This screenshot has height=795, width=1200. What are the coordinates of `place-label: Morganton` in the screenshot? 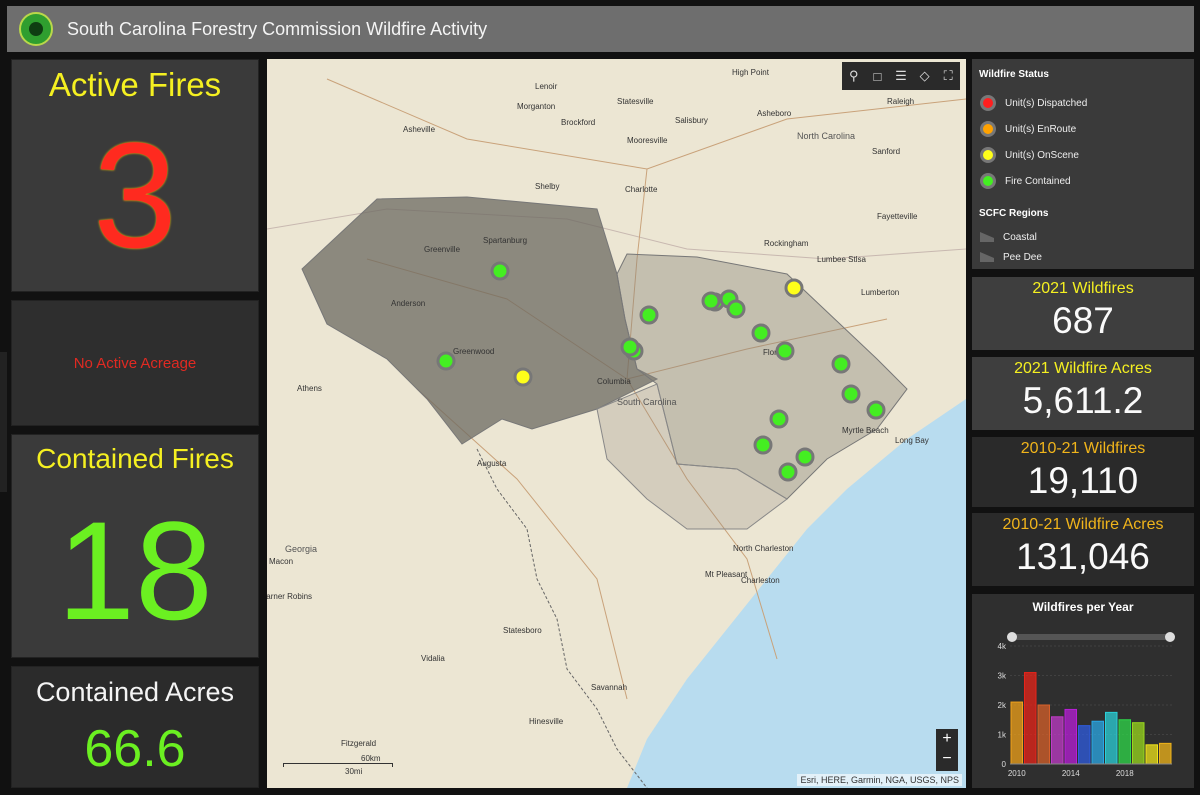 It's located at (536, 106).